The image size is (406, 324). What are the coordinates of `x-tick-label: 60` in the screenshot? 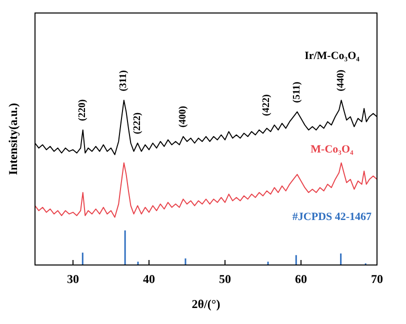 It's located at (301, 279).